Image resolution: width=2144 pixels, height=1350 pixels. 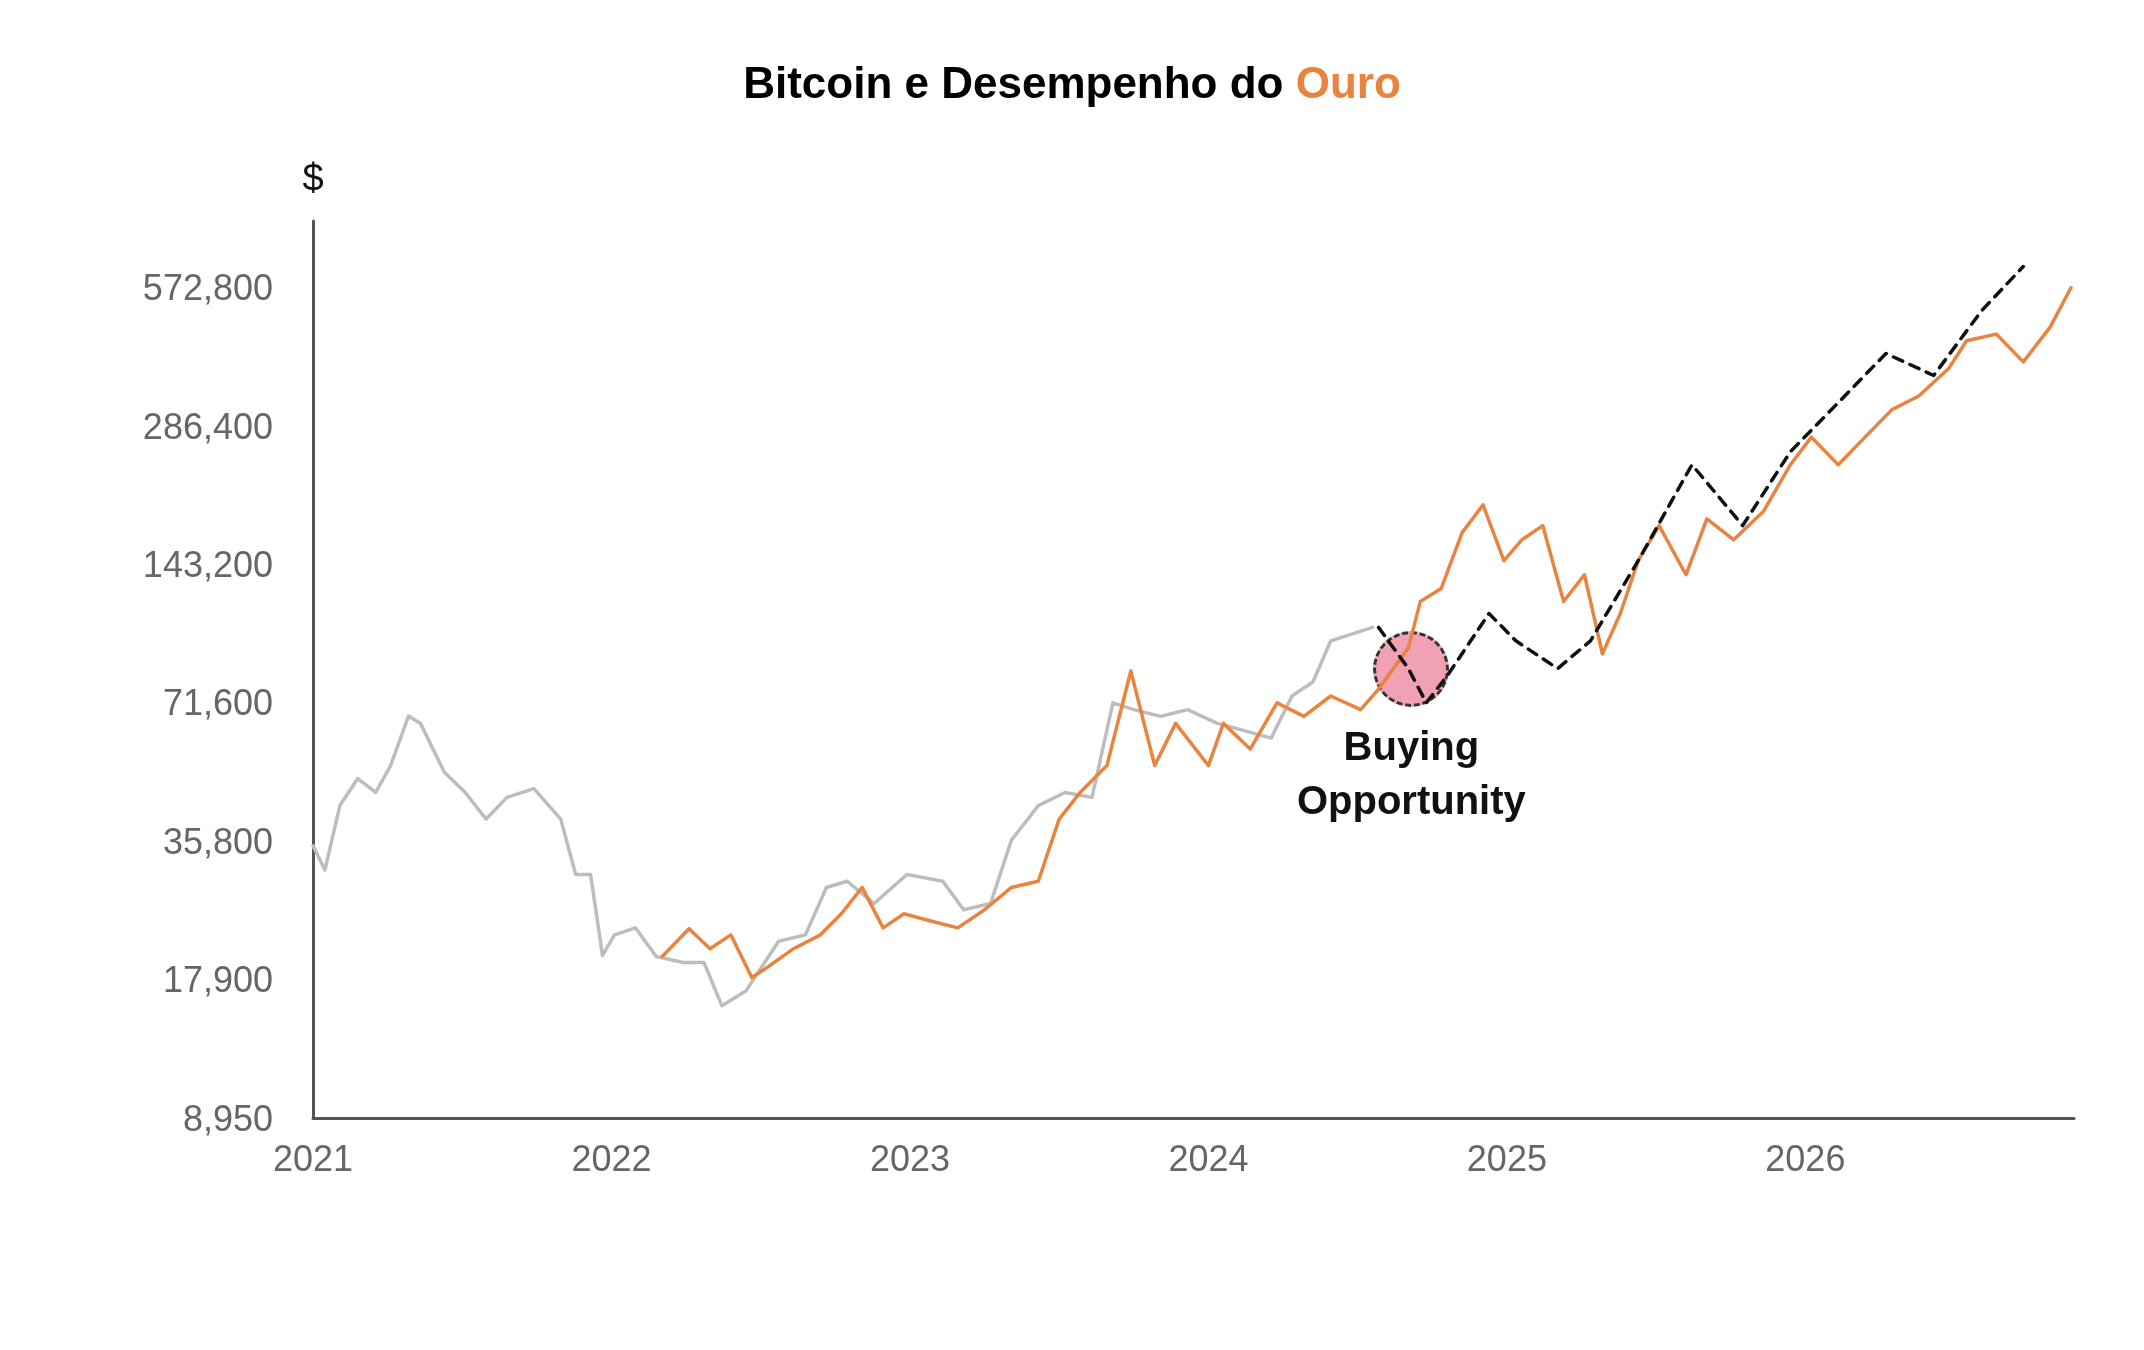 I want to click on x-tick-label: 2021, so click(x=313, y=1158).